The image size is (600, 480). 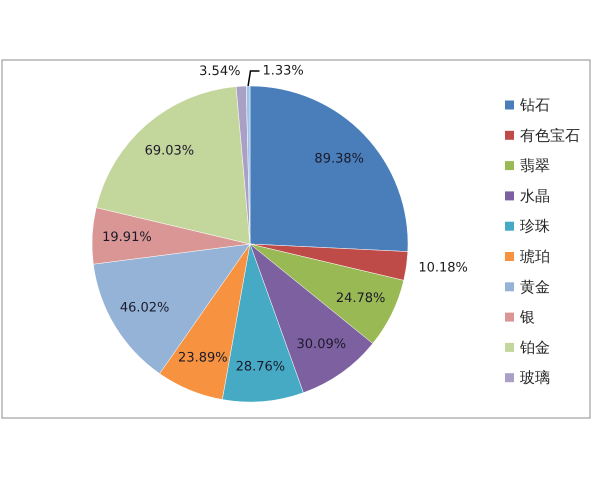 What do you see at coordinates (535, 195) in the screenshot?
I see `legend-label: 水晶` at bounding box center [535, 195].